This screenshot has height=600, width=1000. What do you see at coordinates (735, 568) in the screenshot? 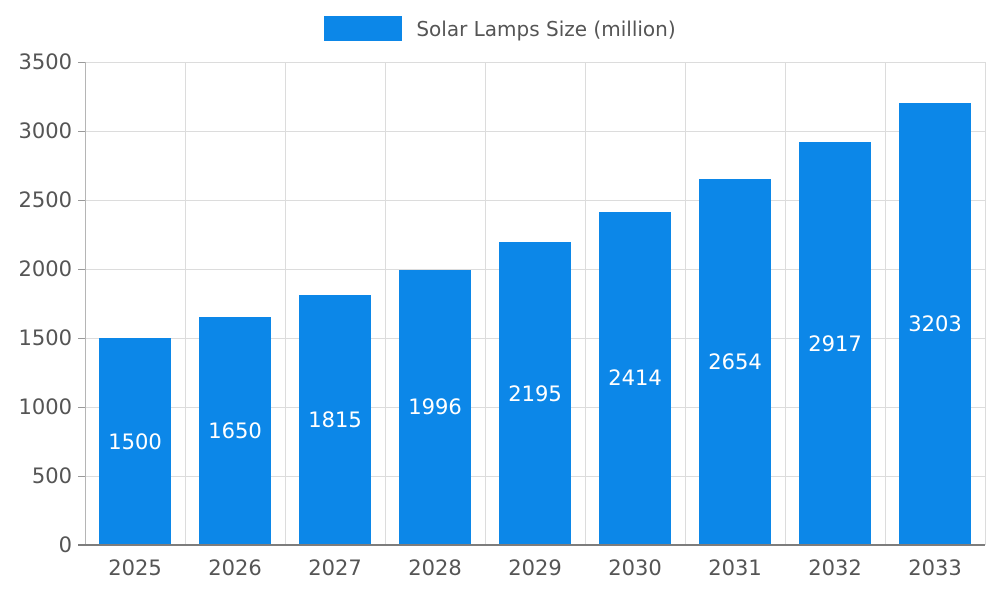
I see `x-axis-tick-label: 2031` at bounding box center [735, 568].